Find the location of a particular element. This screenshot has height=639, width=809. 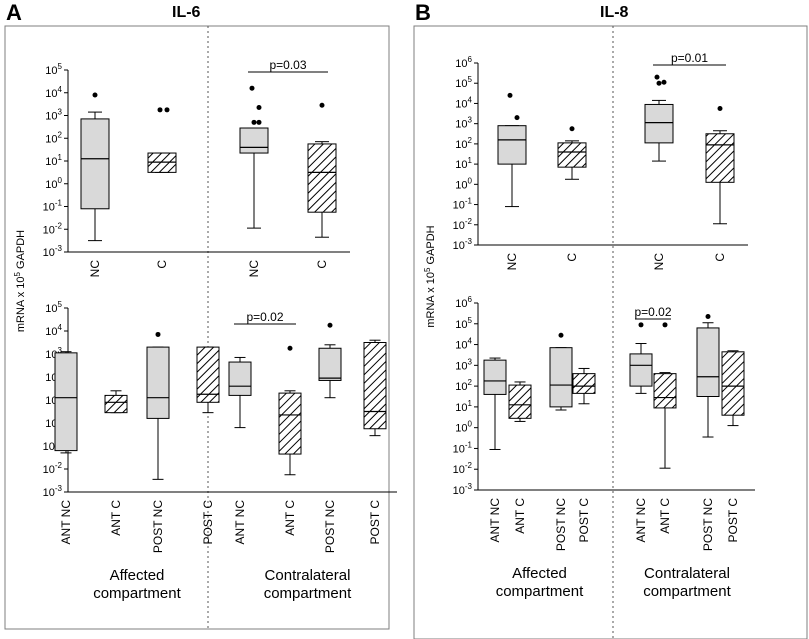

panel-a-top-tick-label: 10⁻² is located at coordinates (53, 228).